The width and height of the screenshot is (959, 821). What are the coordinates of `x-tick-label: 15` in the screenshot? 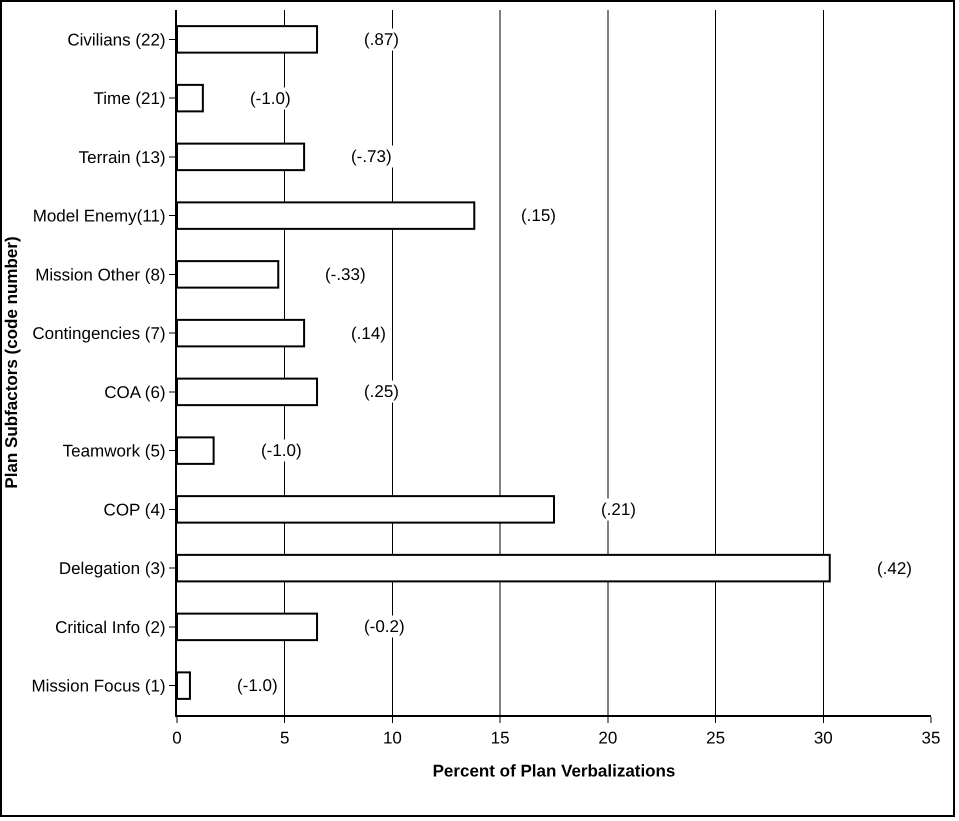 It's located at (500, 738).